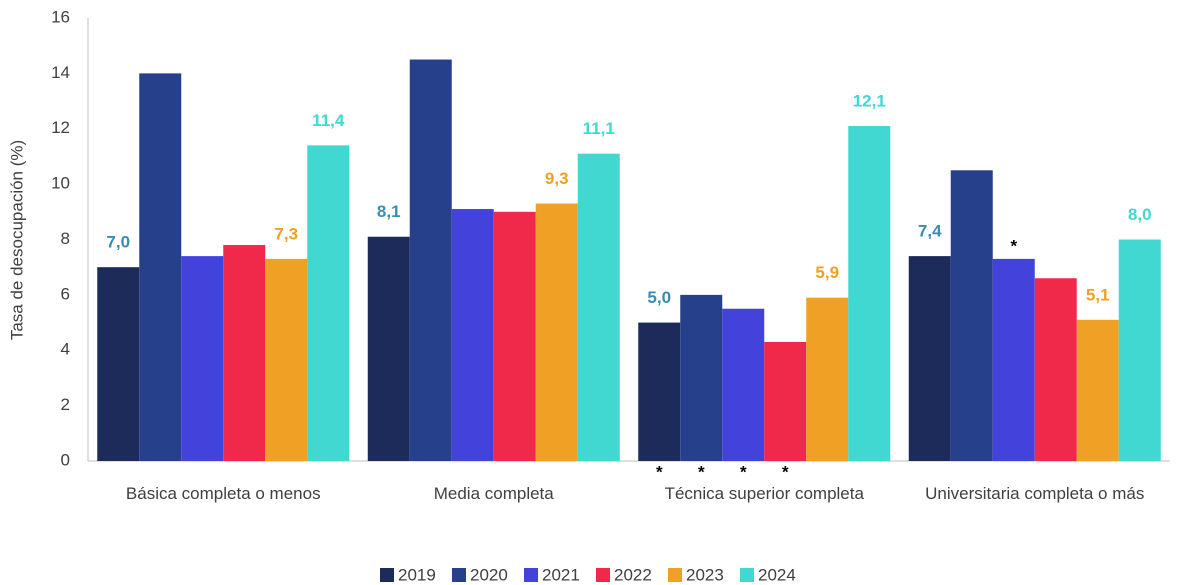 This screenshot has height=585, width=1181. I want to click on data-label: 7,0, so click(118, 242).